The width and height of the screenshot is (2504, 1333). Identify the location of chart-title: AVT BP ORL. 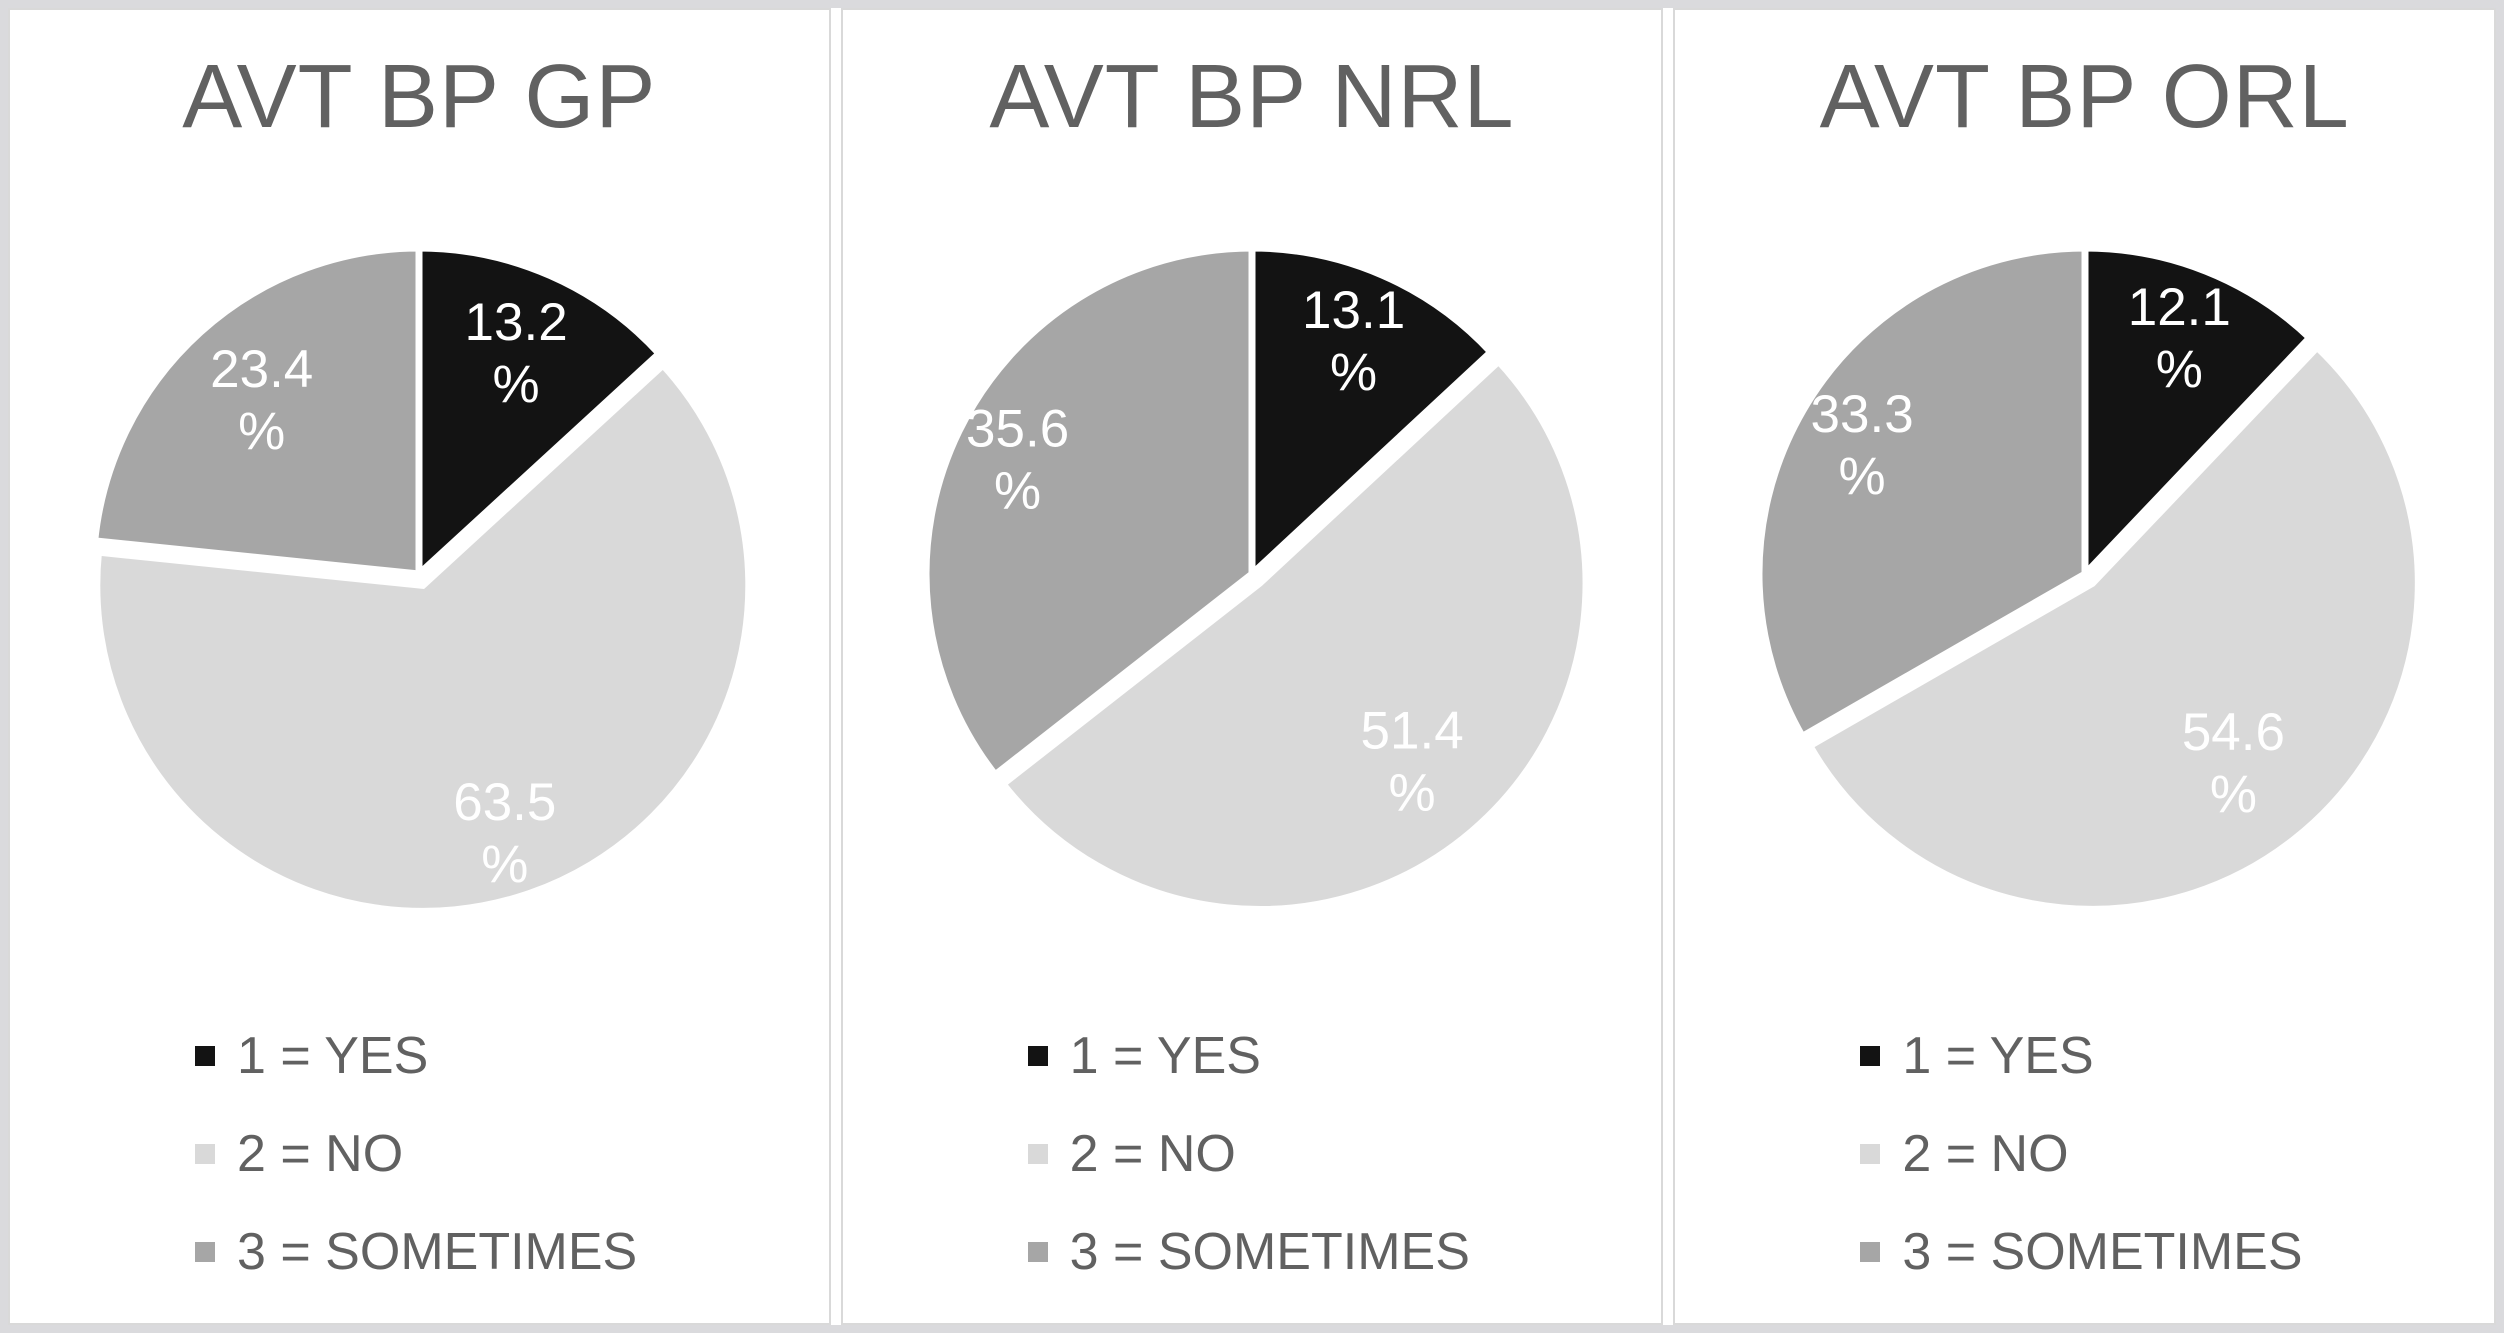
(2084, 97).